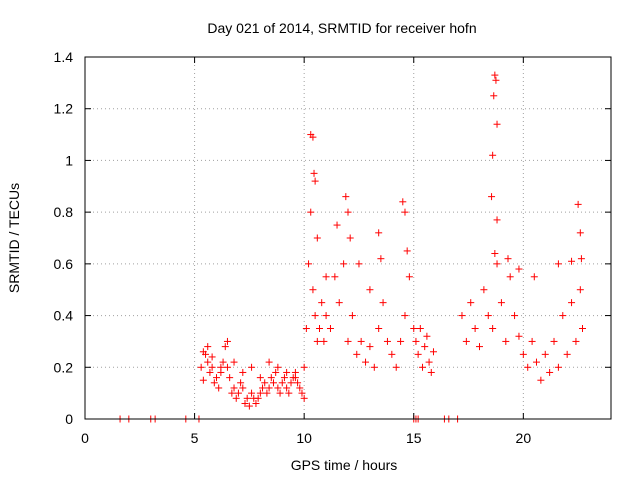 The height and width of the screenshot is (480, 640). What do you see at coordinates (344, 465) in the screenshot?
I see `x-axis-label: GPS time / hours` at bounding box center [344, 465].